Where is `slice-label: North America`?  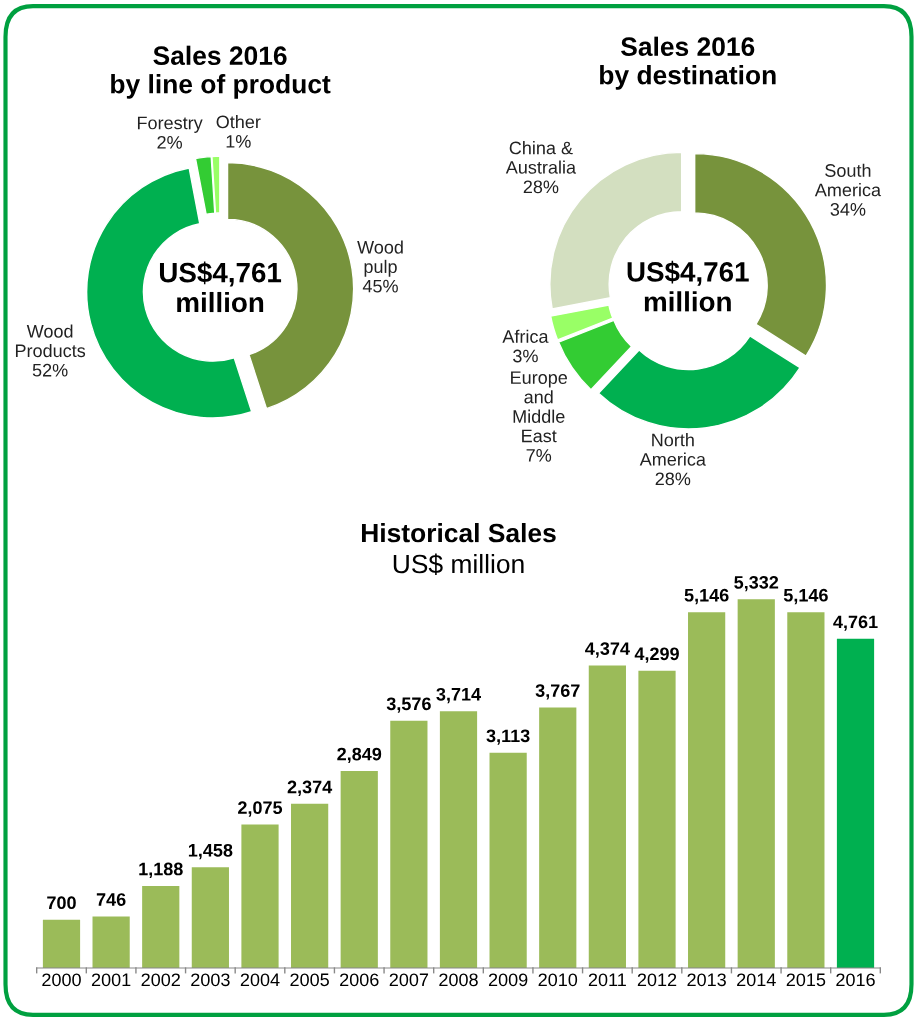
slice-label: North America is located at coordinates (672, 449).